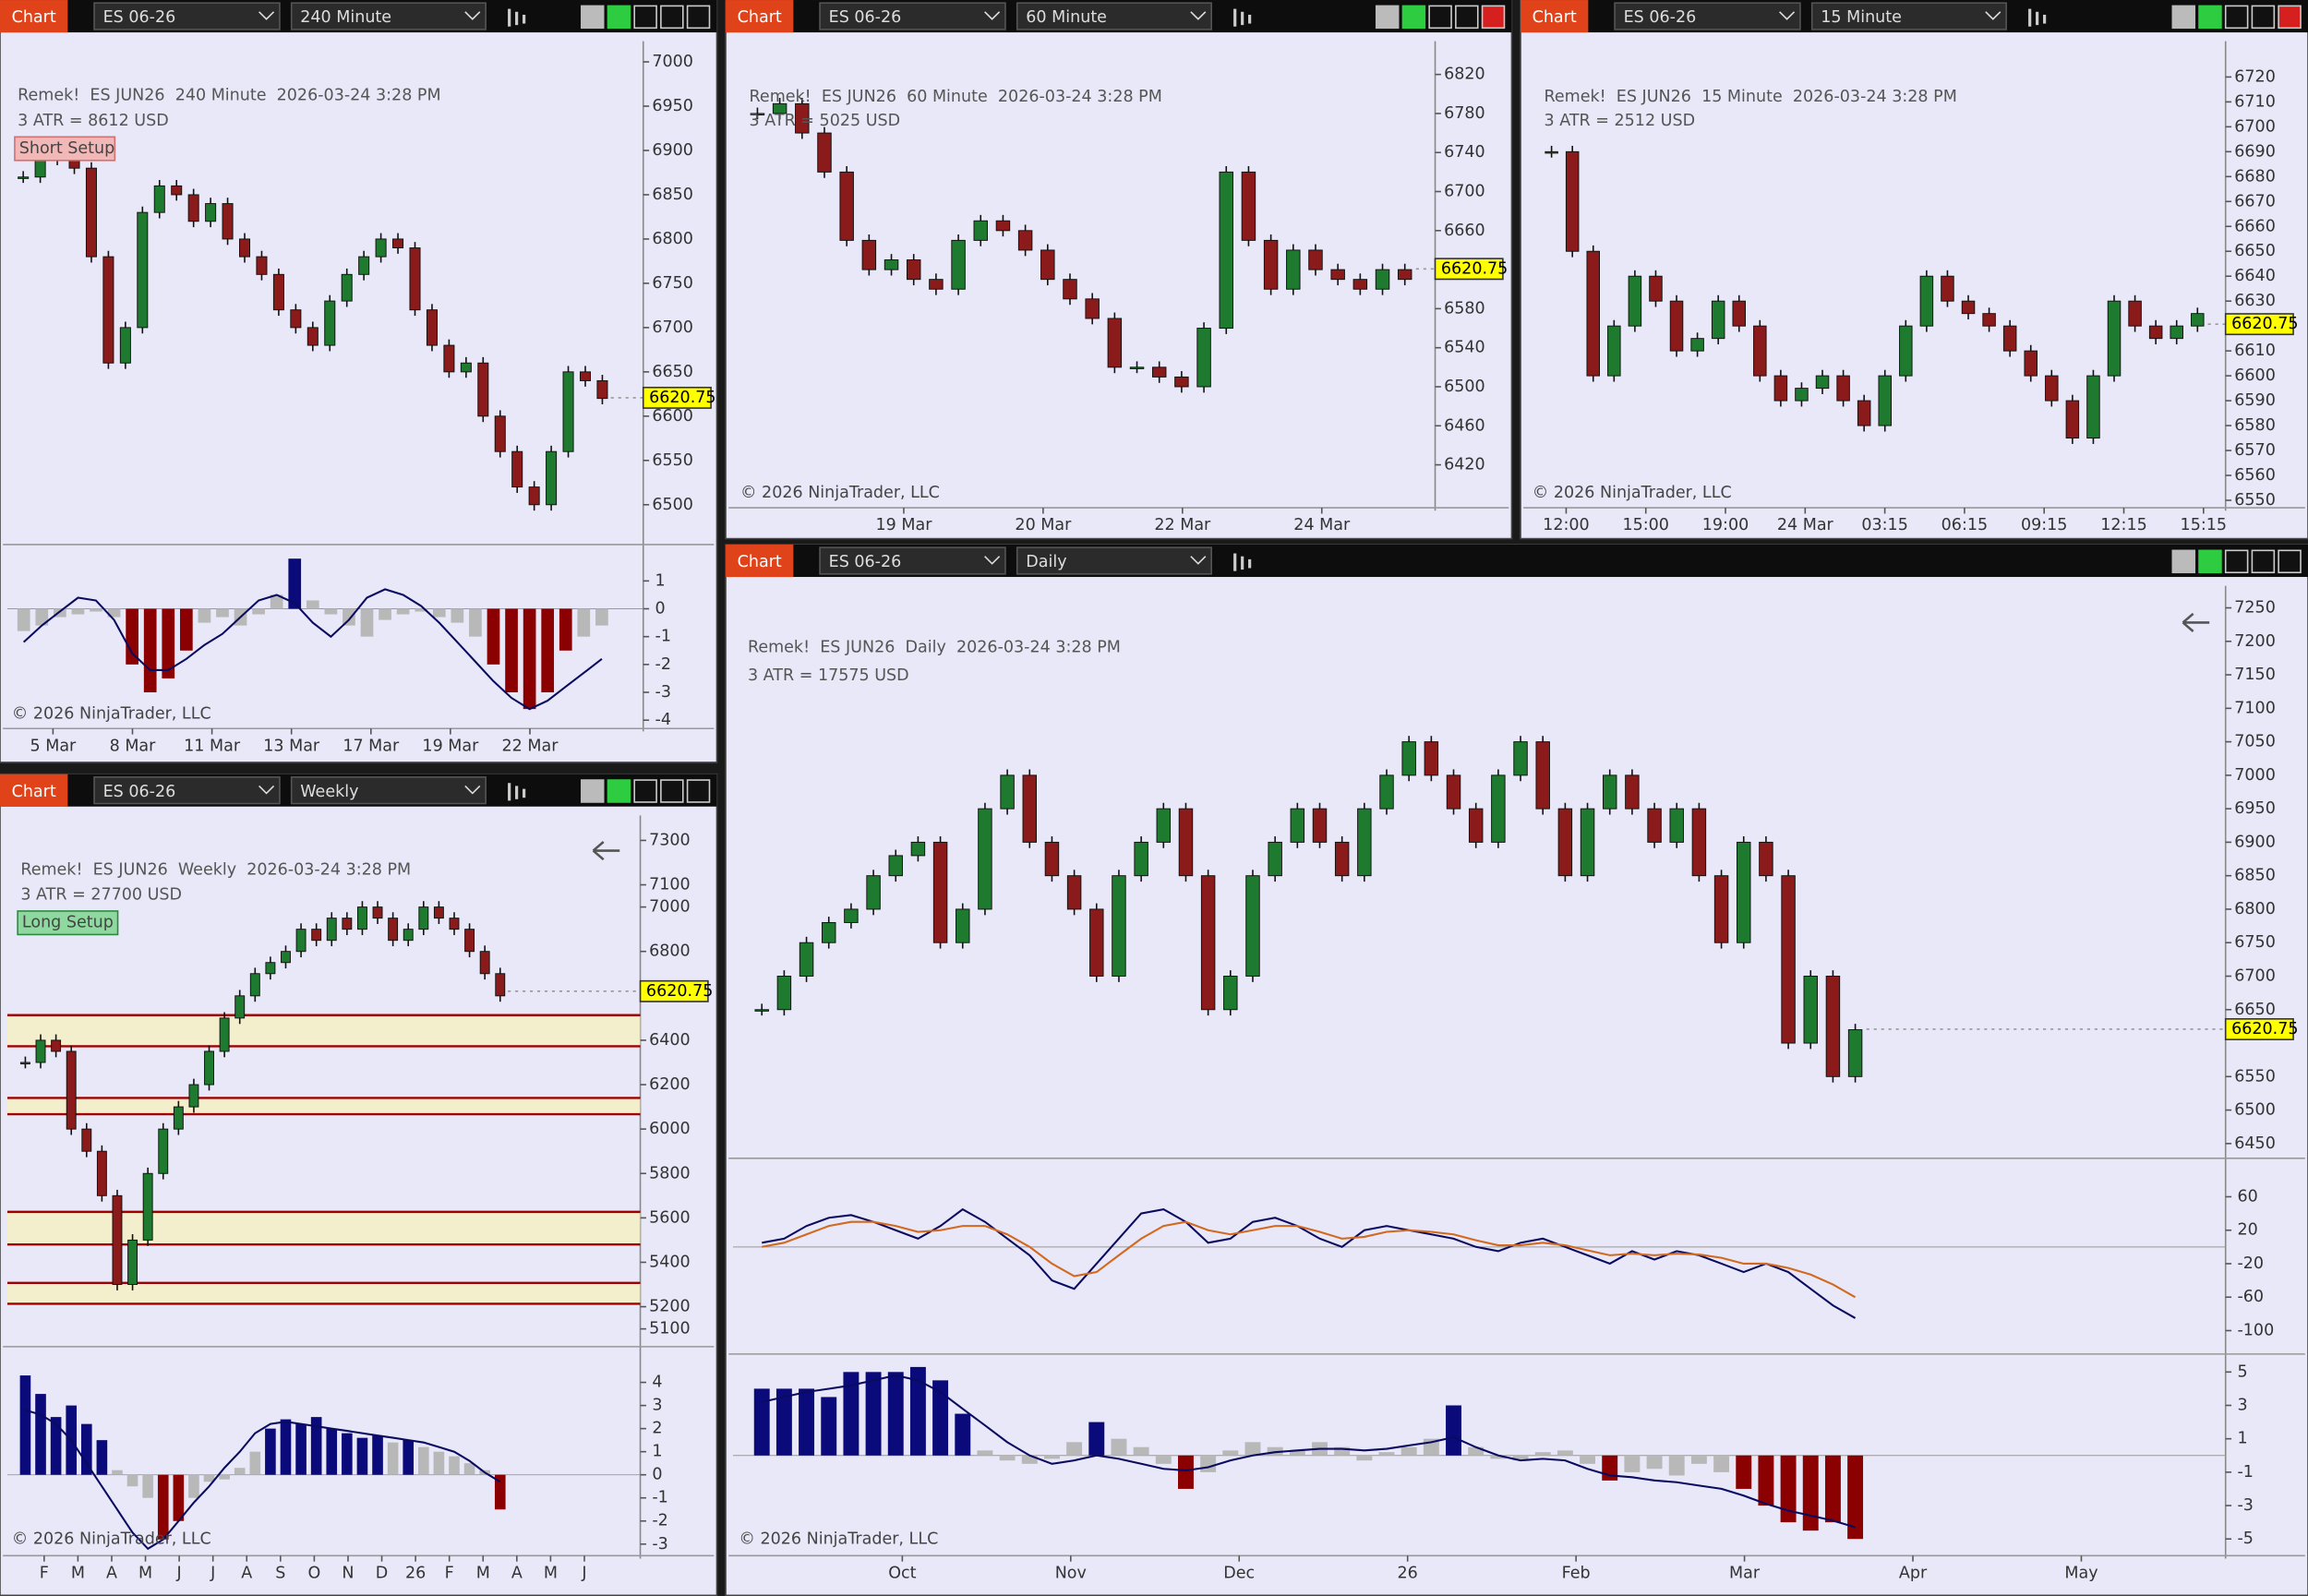  What do you see at coordinates (483, 1573) in the screenshot?
I see `x-tick-label: M` at bounding box center [483, 1573].